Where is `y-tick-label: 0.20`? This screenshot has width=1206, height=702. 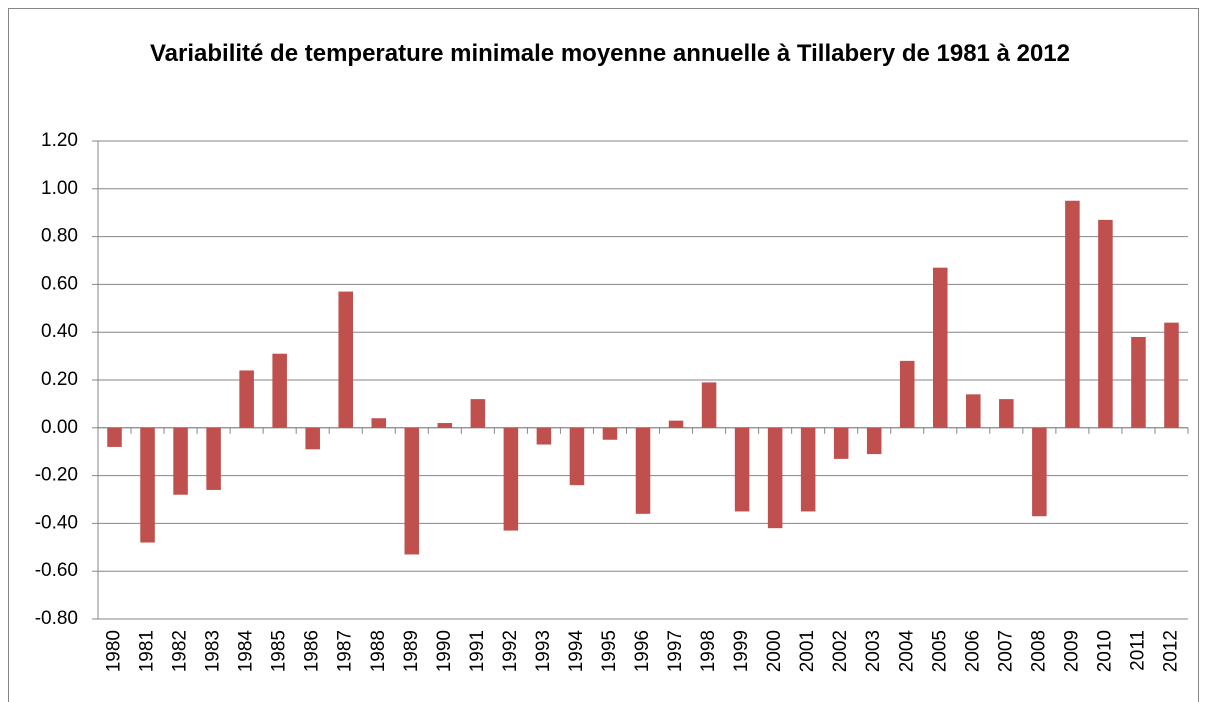 y-tick-label: 0.20 is located at coordinates (59, 379).